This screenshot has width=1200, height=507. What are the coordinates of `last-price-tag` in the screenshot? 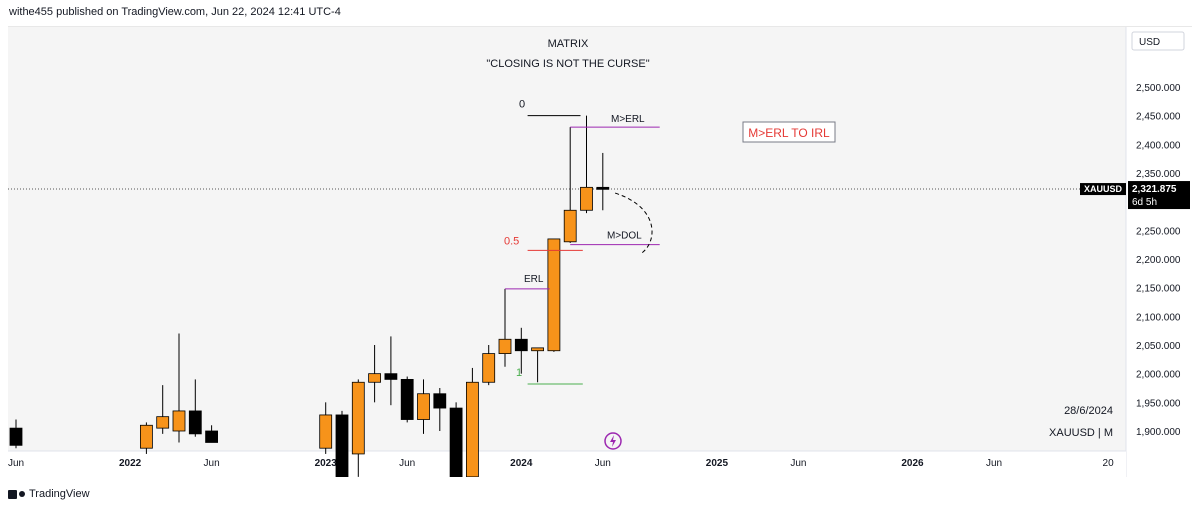 It's located at (1159, 195).